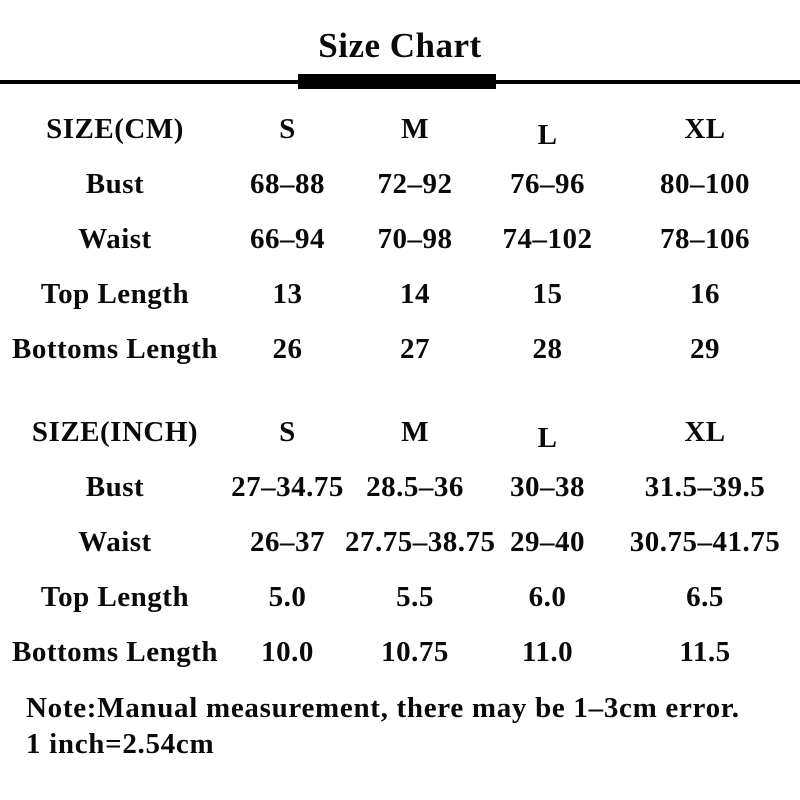 This screenshot has width=800, height=800. Describe the element at coordinates (415, 239) in the screenshot. I see `value-cell: 70–98` at that location.